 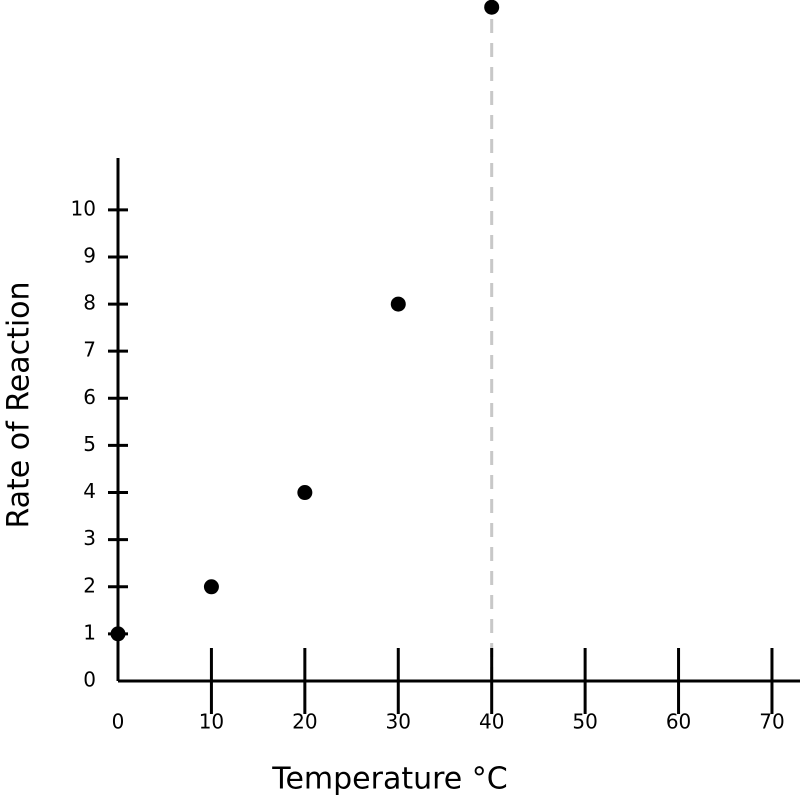 I want to click on x-tick-label: 70, so click(x=771, y=722).